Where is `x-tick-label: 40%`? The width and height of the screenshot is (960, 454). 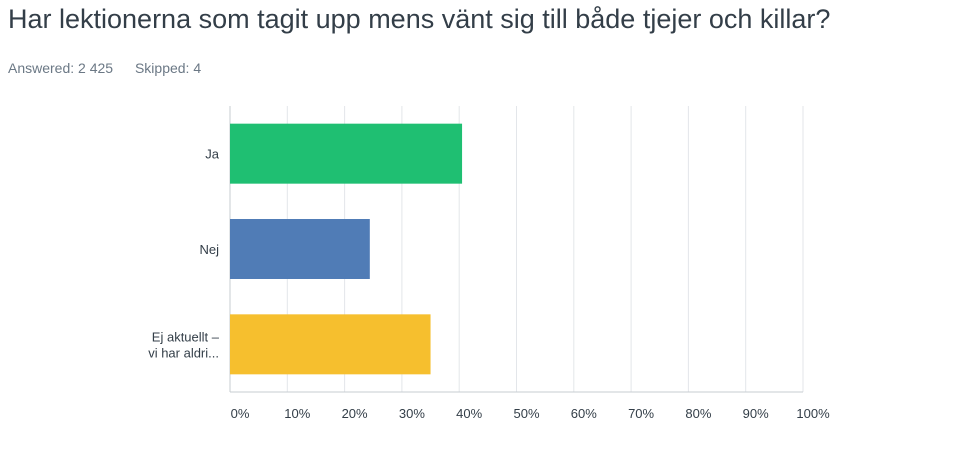 x-tick-label: 40% is located at coordinates (469, 413).